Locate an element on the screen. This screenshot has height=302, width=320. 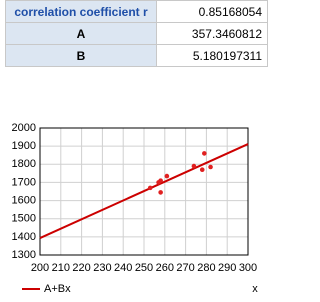
table-row: correlation coefficient r 0.85168054 is located at coordinates (136, 11).